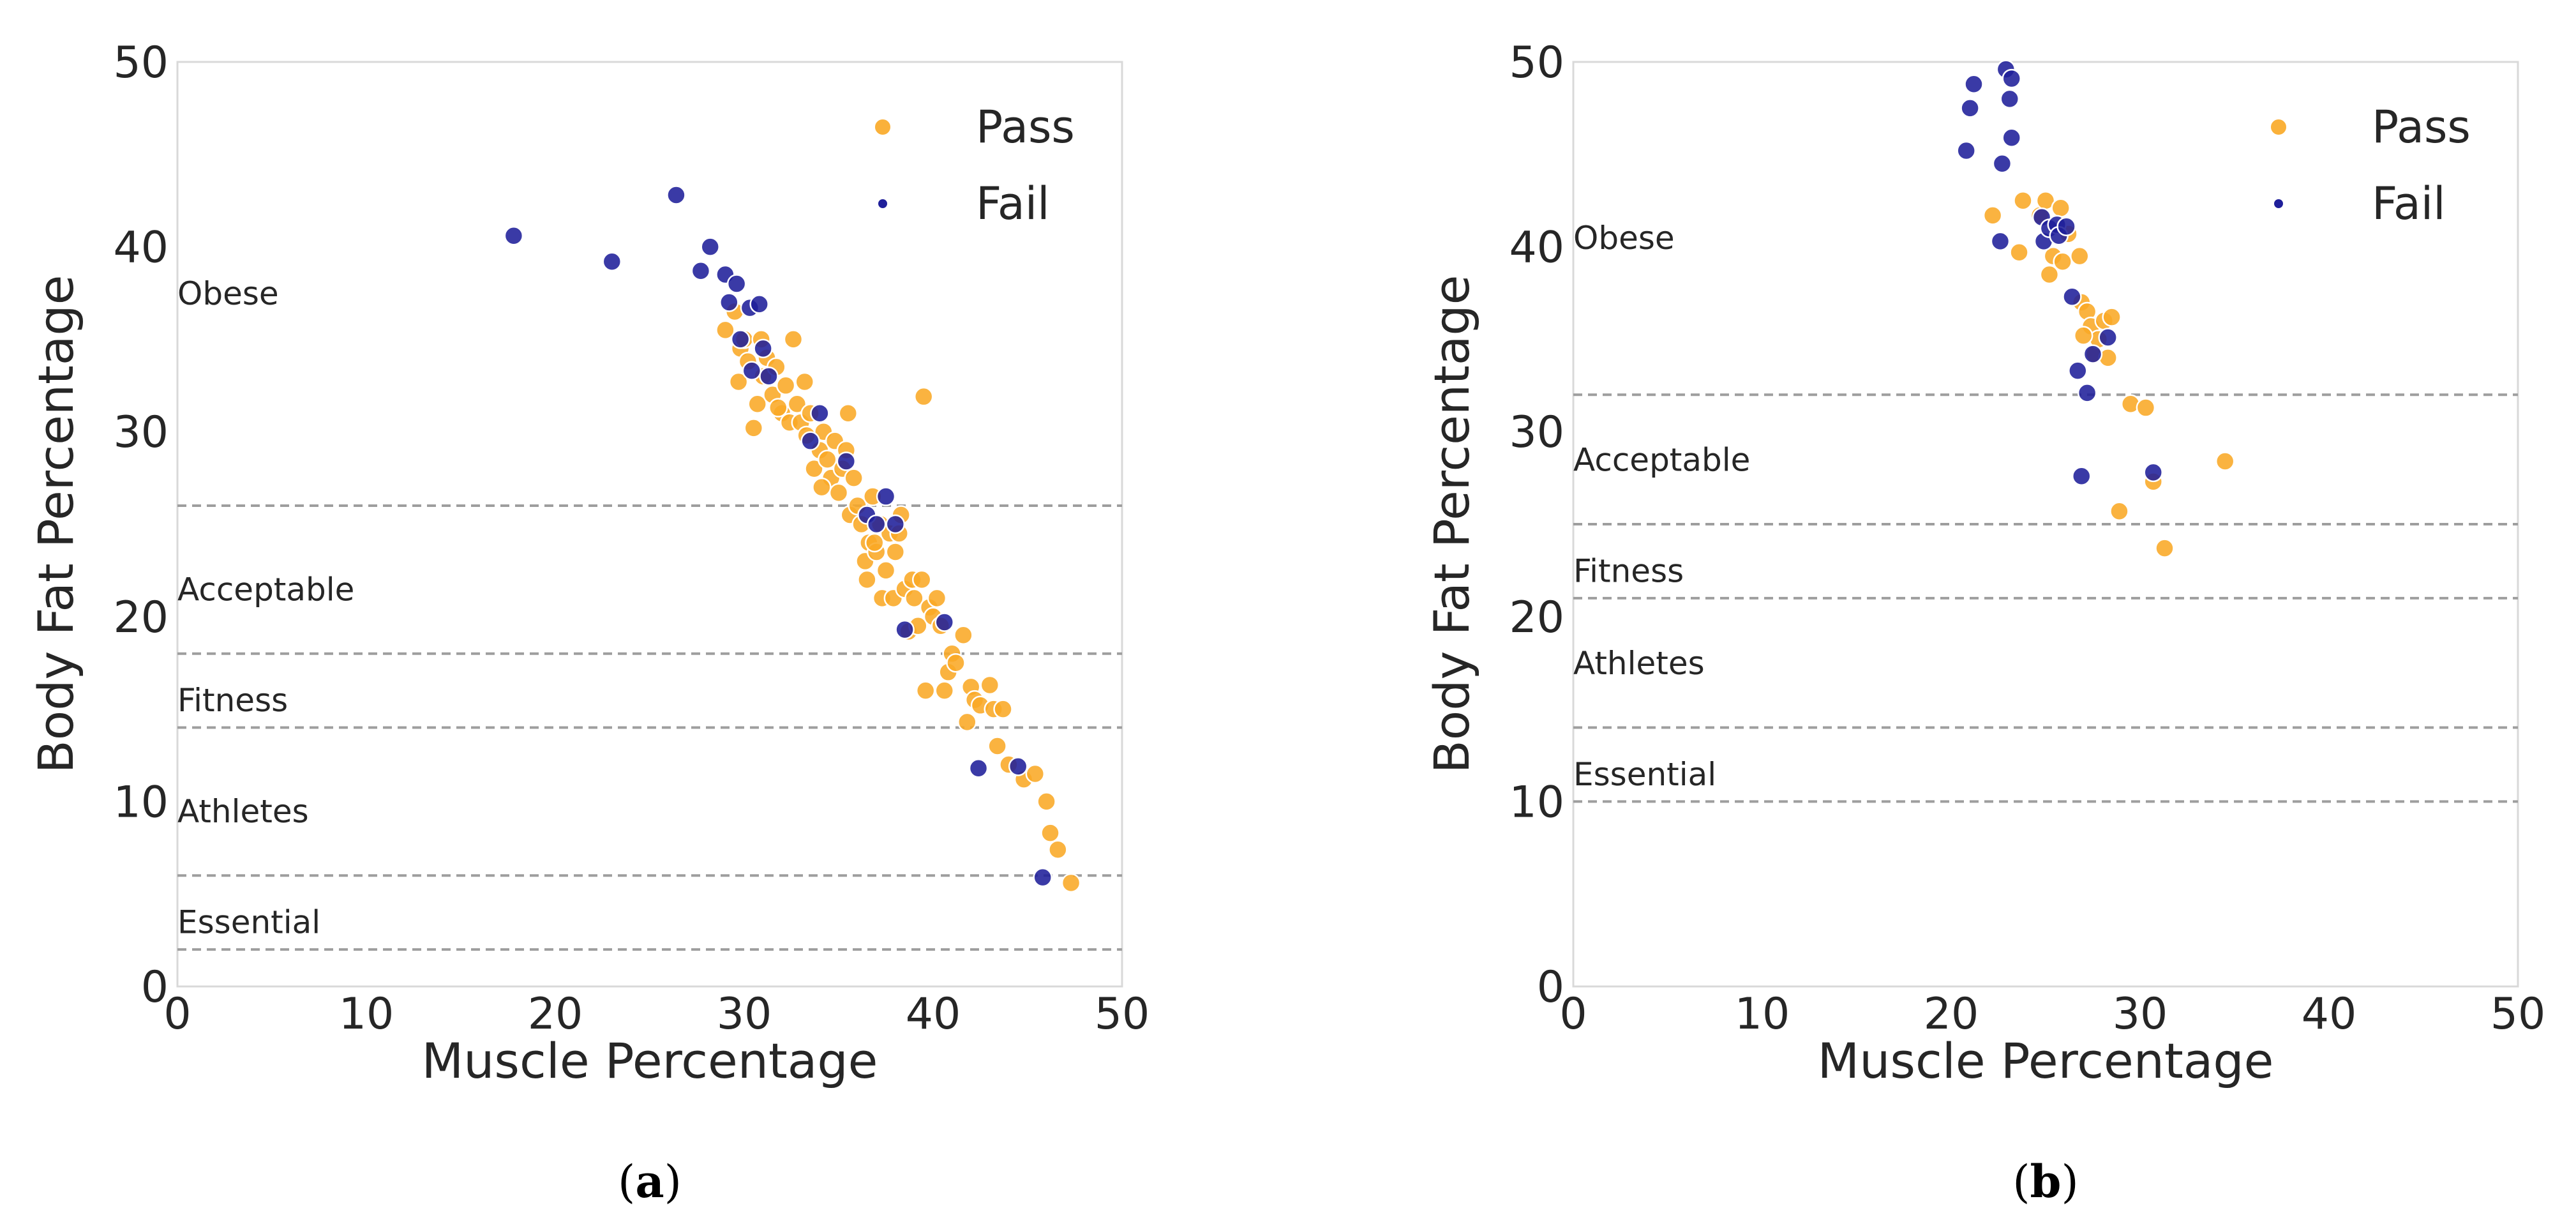 The height and width of the screenshot is (1208, 2576). What do you see at coordinates (1536, 432) in the screenshot?
I see `y-tick-label-b-30: 30` at bounding box center [1536, 432].